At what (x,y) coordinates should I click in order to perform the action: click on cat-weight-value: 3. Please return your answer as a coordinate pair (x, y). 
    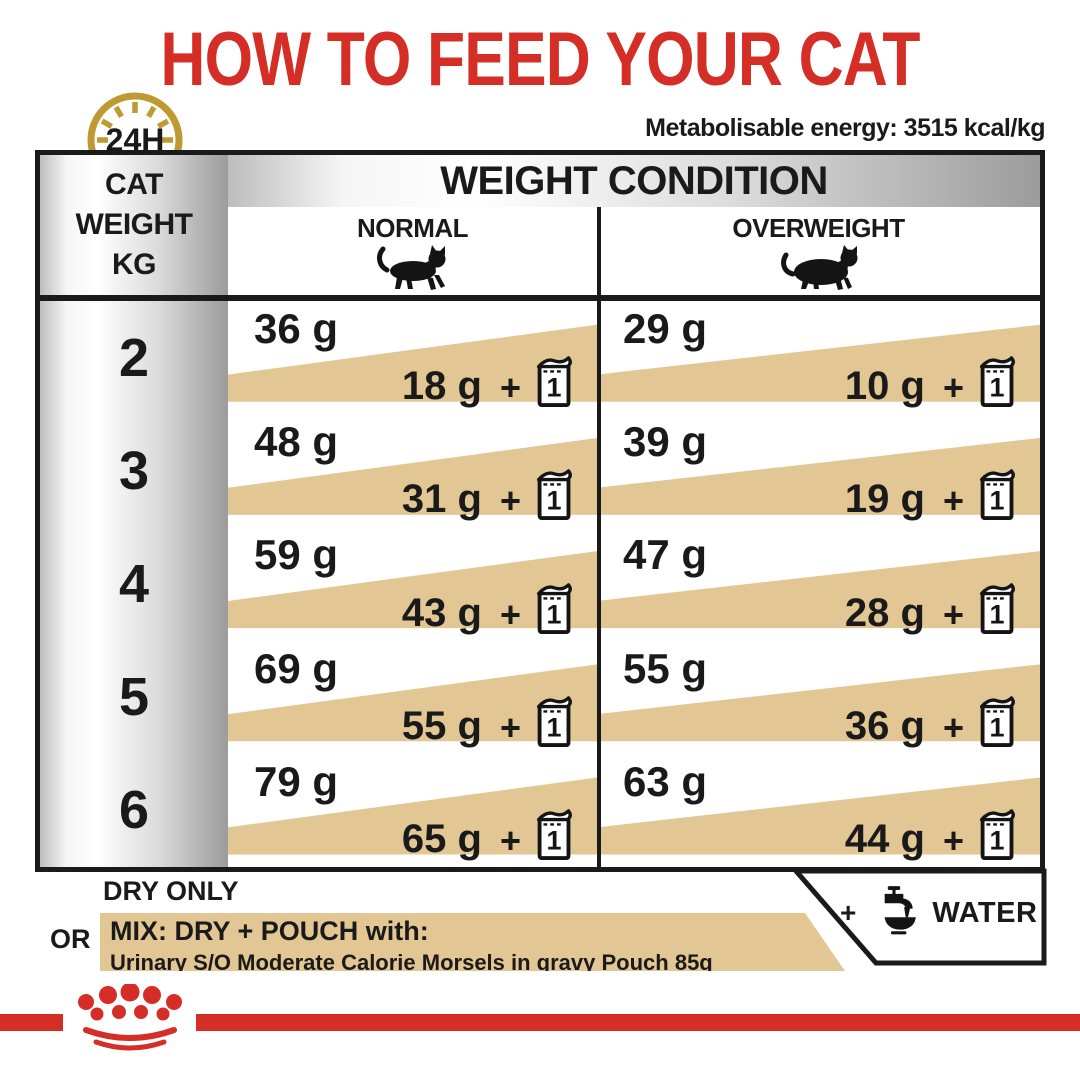
    Looking at the image, I should click on (134, 470).